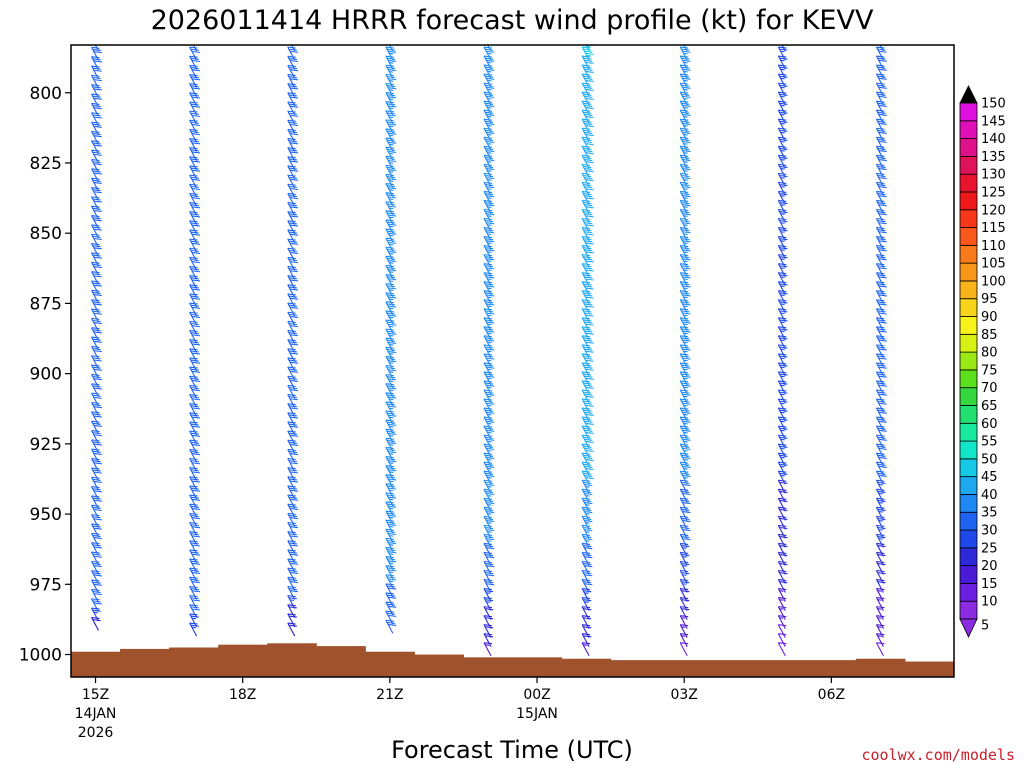 This screenshot has height=768, width=1024. What do you see at coordinates (460, 709) in the screenshot?
I see `x-axis: 15Z 14JAN 2026 18Z 21Z 00Z 15JAN 03Z 06Z` at bounding box center [460, 709].